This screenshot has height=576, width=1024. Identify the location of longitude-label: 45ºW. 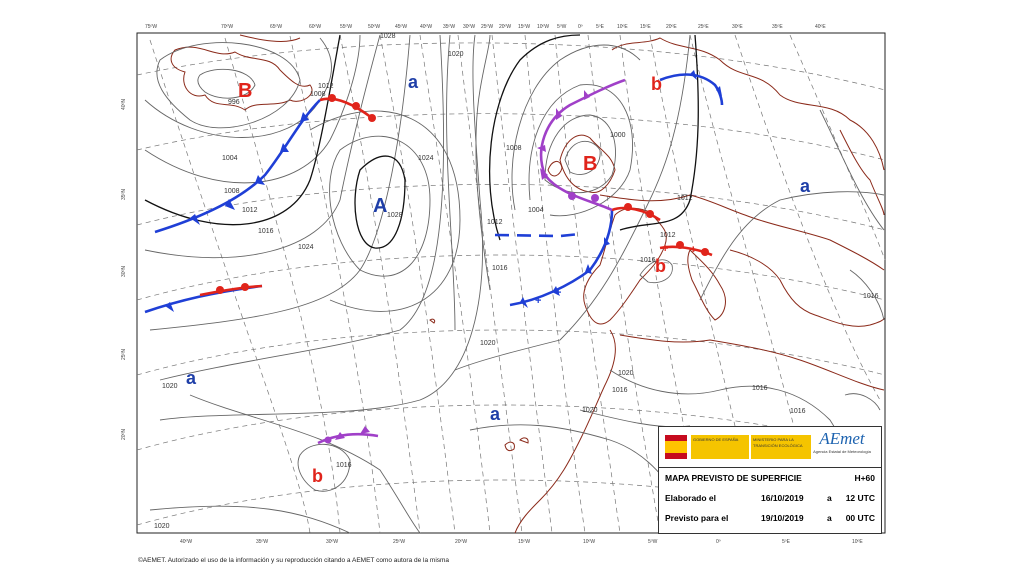
(401, 27).